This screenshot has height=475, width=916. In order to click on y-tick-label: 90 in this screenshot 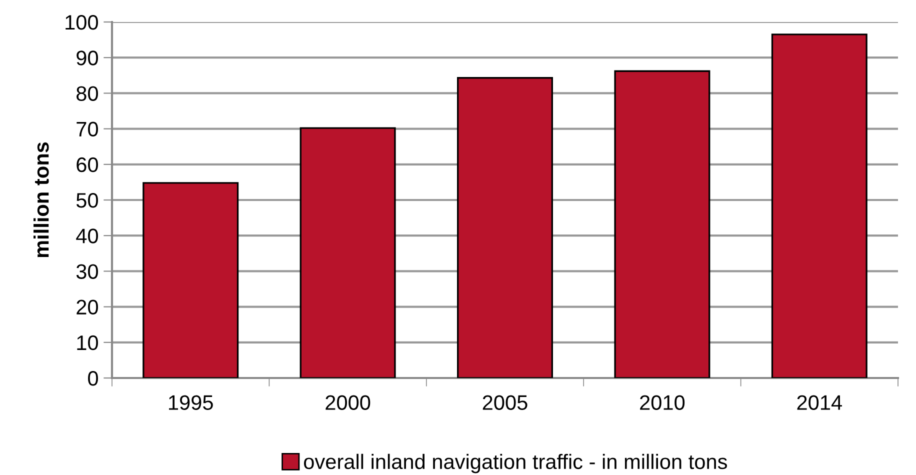, I will do `click(87, 58)`.